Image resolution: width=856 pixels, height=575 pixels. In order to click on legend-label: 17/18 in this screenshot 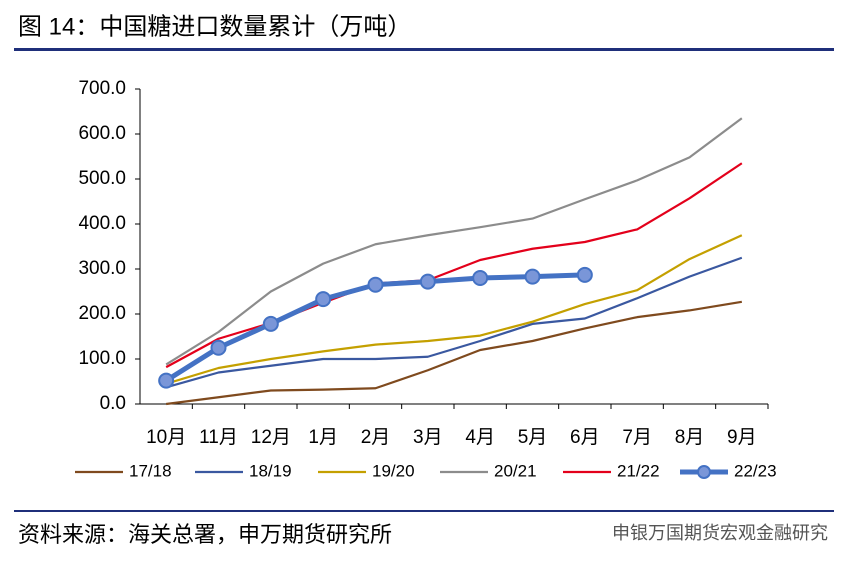, I will do `click(150, 470)`.